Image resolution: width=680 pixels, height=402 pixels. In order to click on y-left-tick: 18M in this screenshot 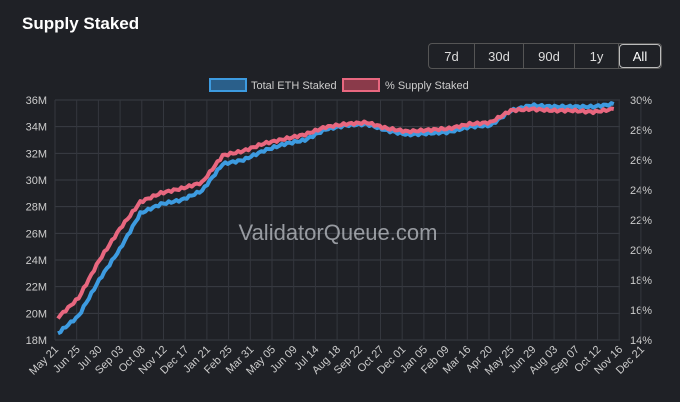, I will do `click(36, 341)`.